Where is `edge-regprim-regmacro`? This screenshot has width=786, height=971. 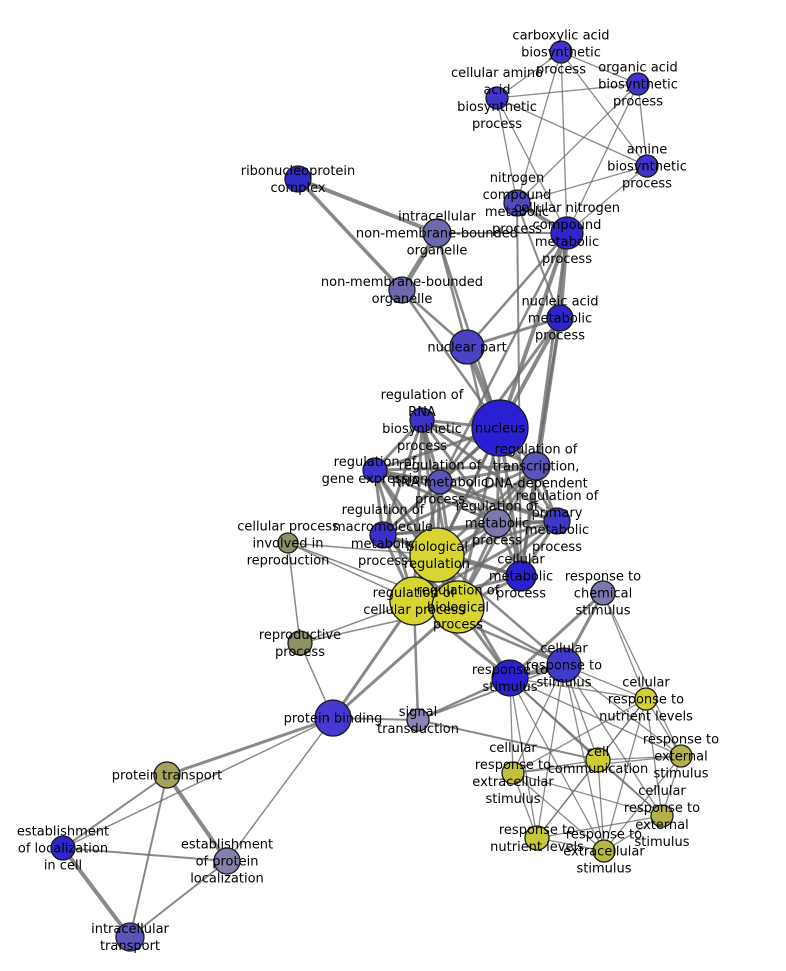
edge-regprim-regmacro is located at coordinates (470, 528).